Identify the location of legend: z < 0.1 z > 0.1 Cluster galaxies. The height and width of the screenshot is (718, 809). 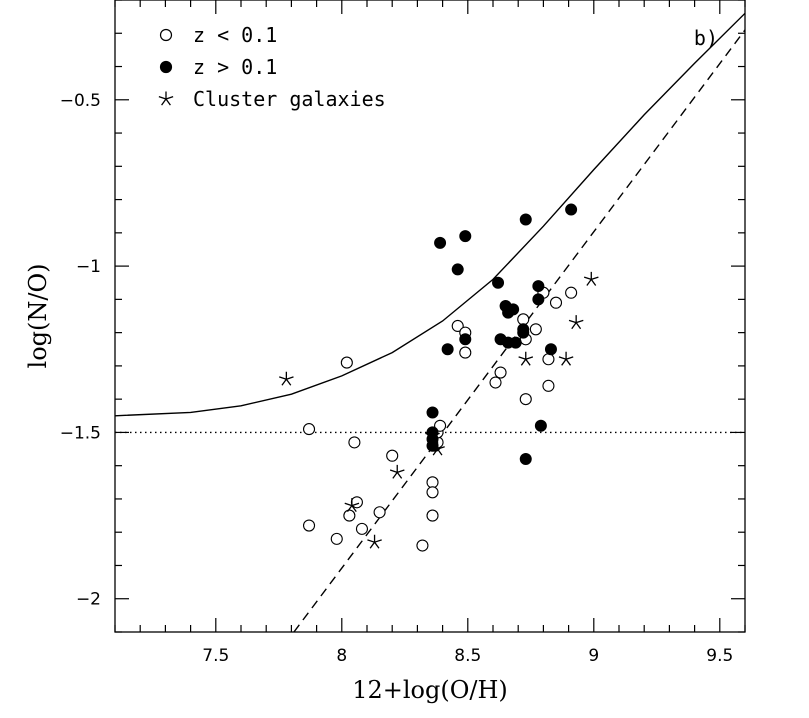
(272, 67).